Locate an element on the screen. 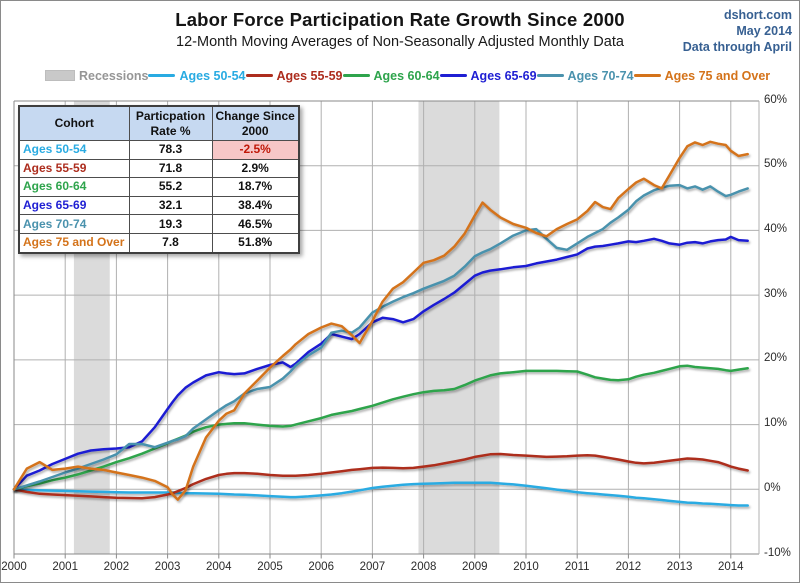 Image resolution: width=800 pixels, height=583 pixels. change-cell: 2.9% is located at coordinates (255, 168).